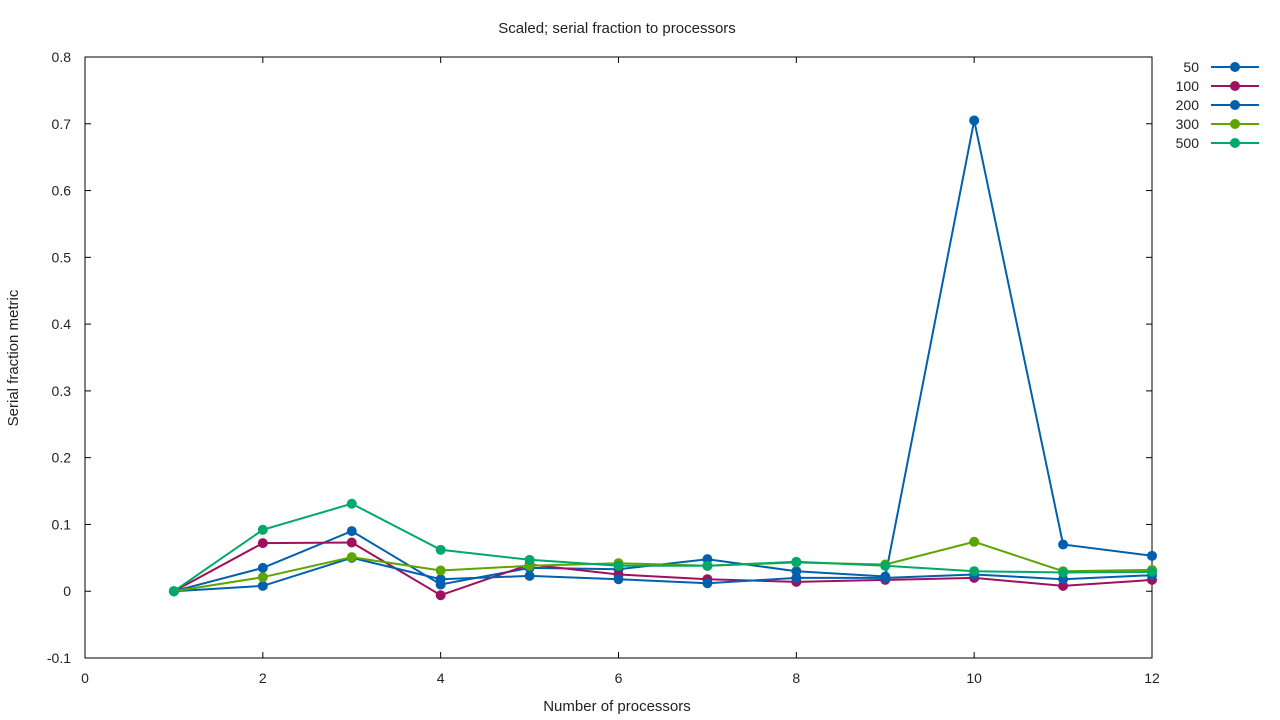  I want to click on x-tick-label: 4, so click(441, 678).